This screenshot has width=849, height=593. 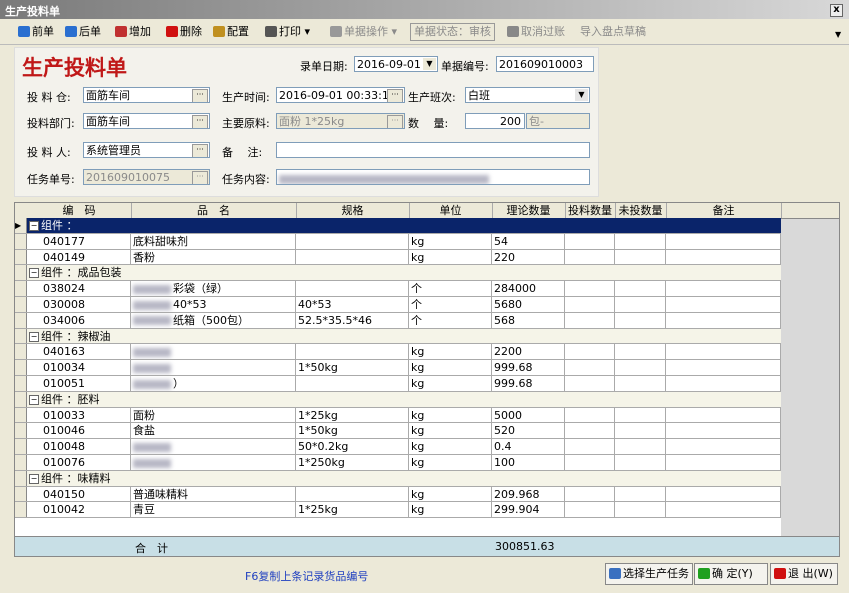 What do you see at coordinates (191, 31) in the screenshot?
I see `label: 删除` at bounding box center [191, 31].